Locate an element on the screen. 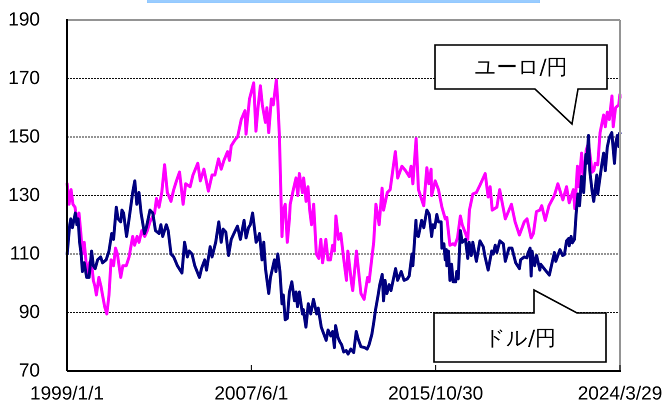 This screenshot has width=666, height=405. y-tick-label: 130 is located at coordinates (24, 195).